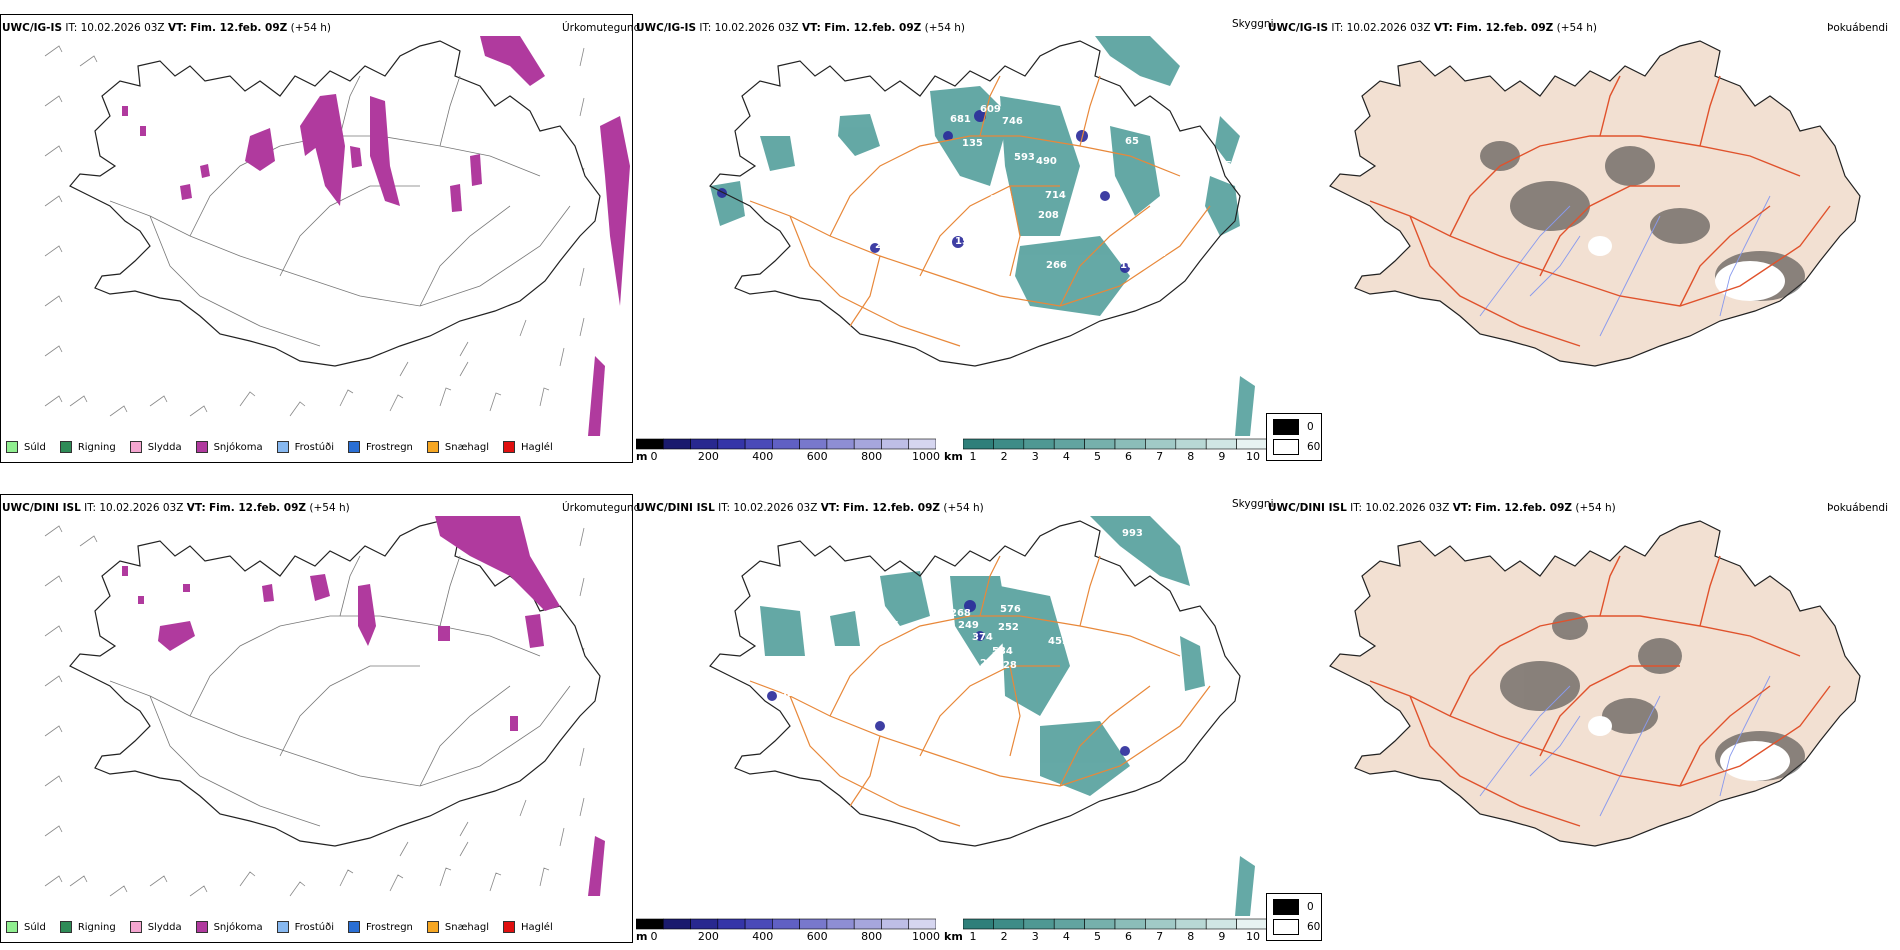  Describe the element at coordinates (922, 729) in the screenshot. I see `cloud-value-label: 205` at that location.